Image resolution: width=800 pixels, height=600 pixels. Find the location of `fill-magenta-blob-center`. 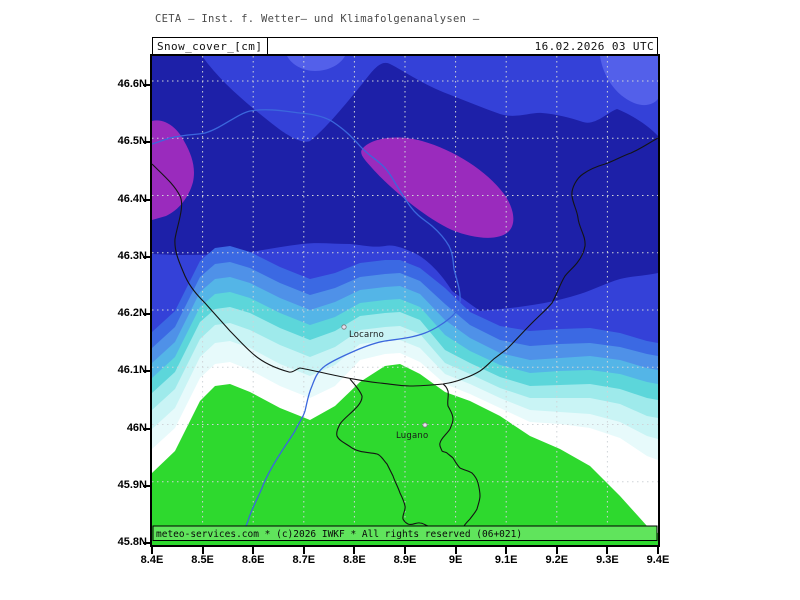

fill-magenta-blob-center is located at coordinates (437, 187).